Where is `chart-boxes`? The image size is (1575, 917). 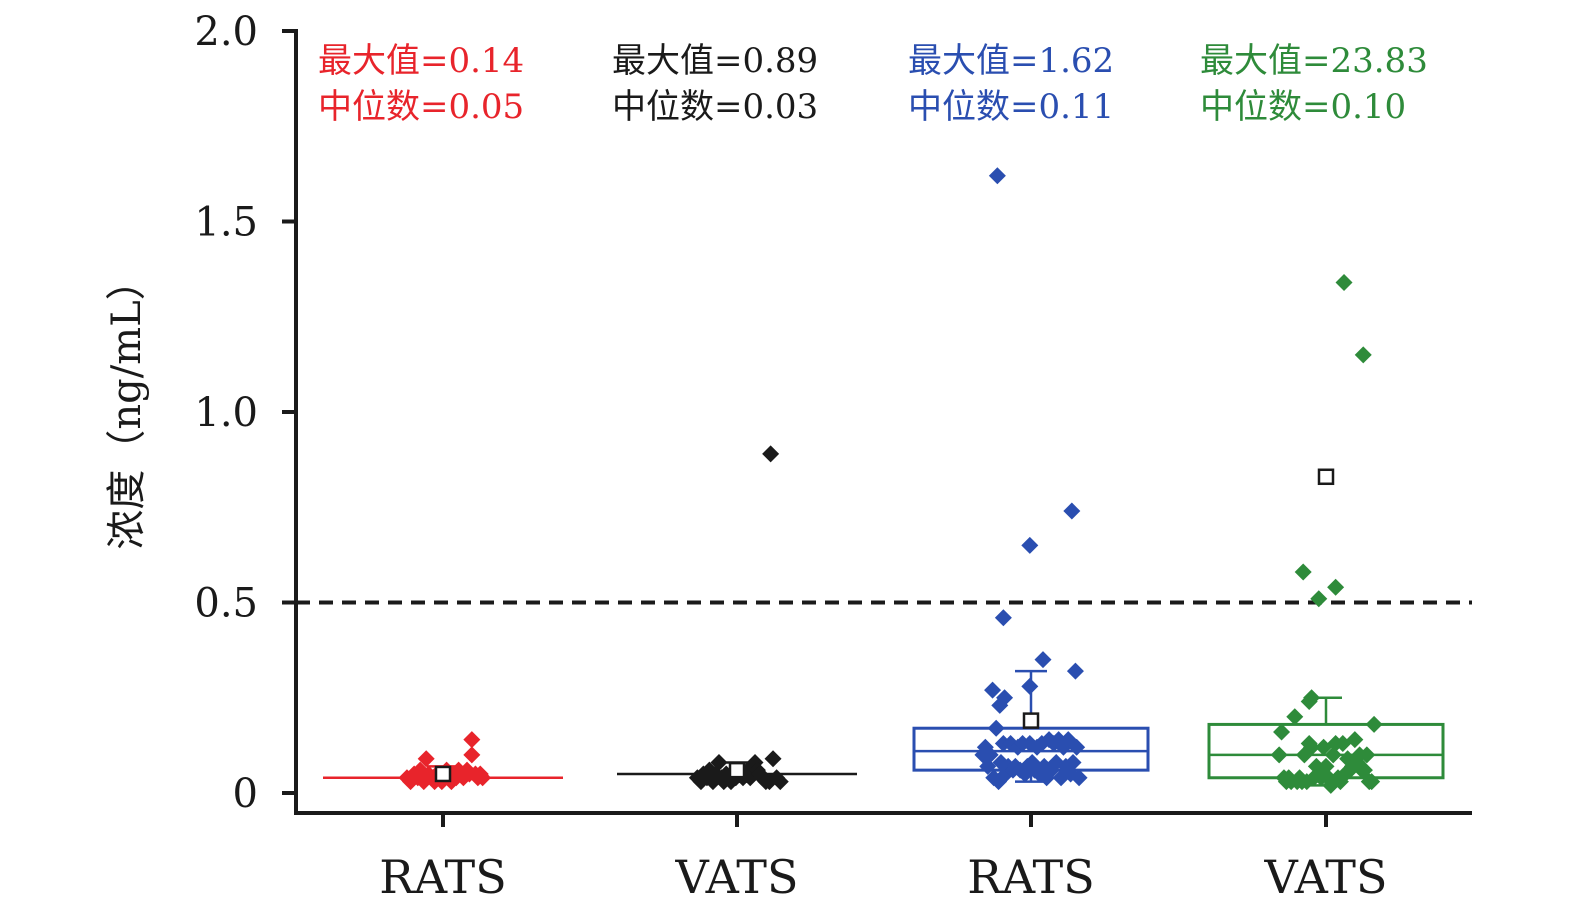
chart-boxes is located at coordinates (884, 728).